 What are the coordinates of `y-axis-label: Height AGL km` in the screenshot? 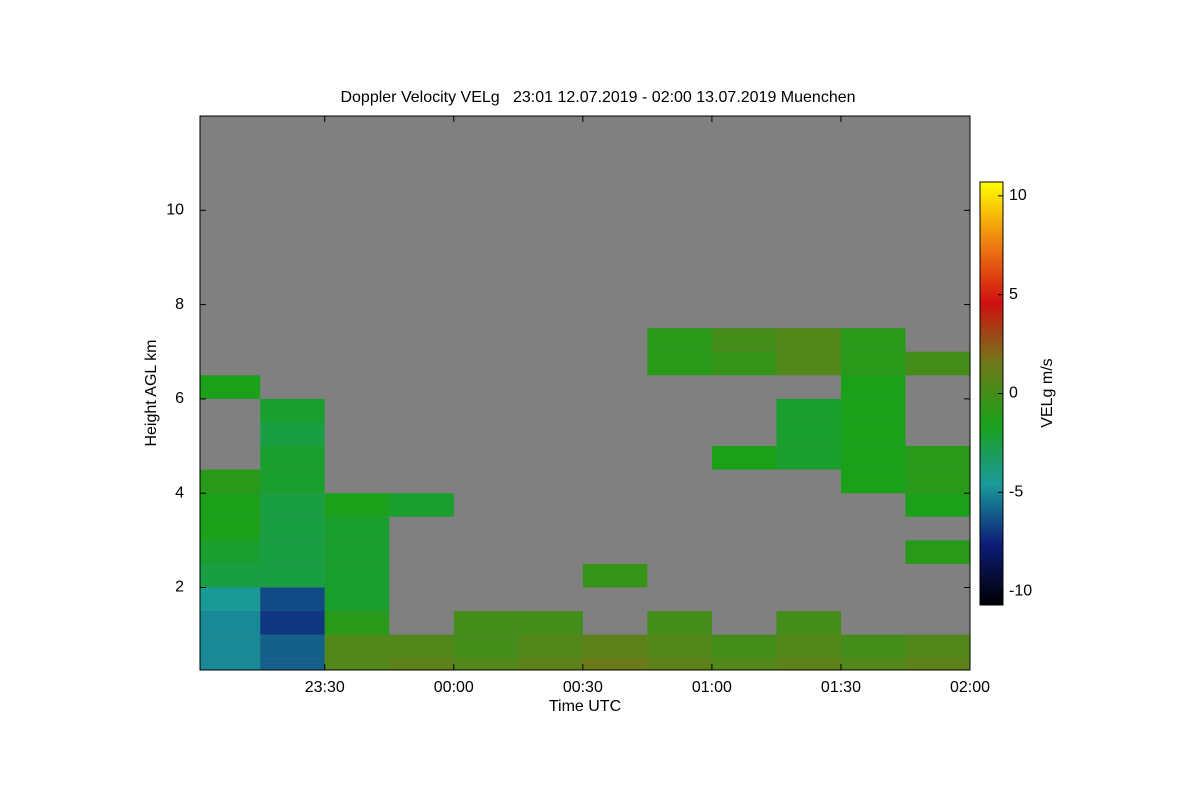 It's located at (151, 392).